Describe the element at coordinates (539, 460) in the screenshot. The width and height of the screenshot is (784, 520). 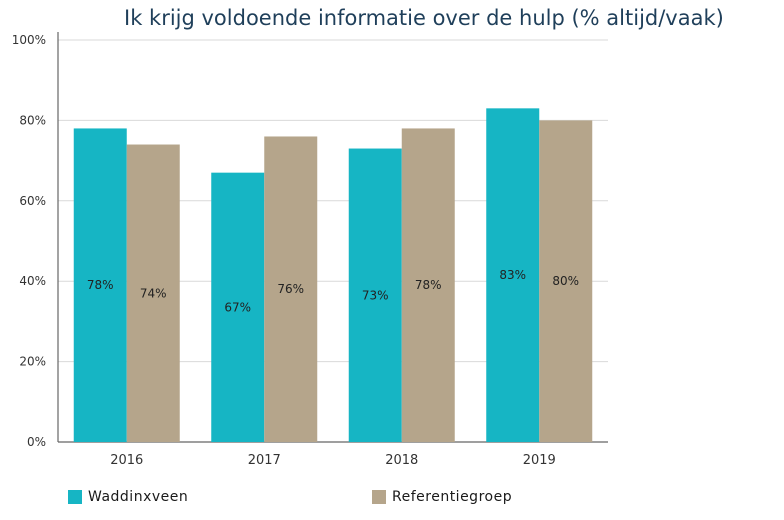
I see `x-tick-label: 2019` at that location.